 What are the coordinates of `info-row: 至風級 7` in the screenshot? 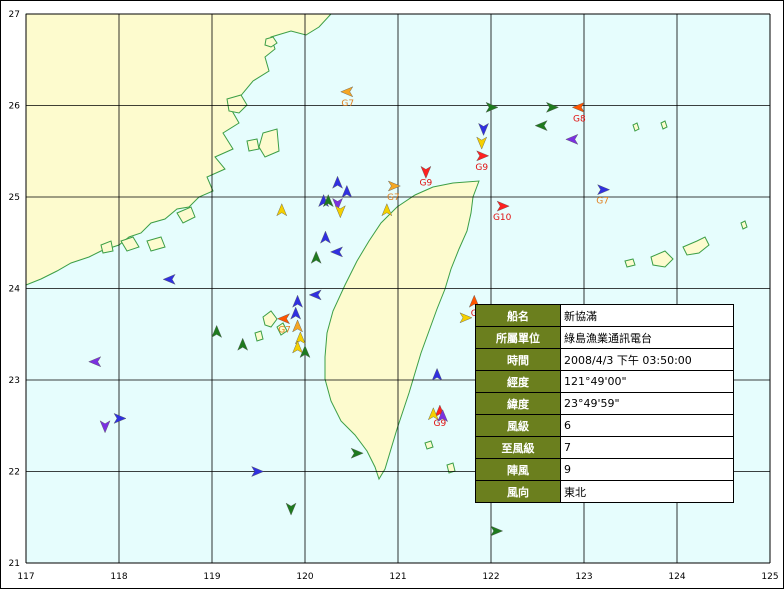 It's located at (604, 447).